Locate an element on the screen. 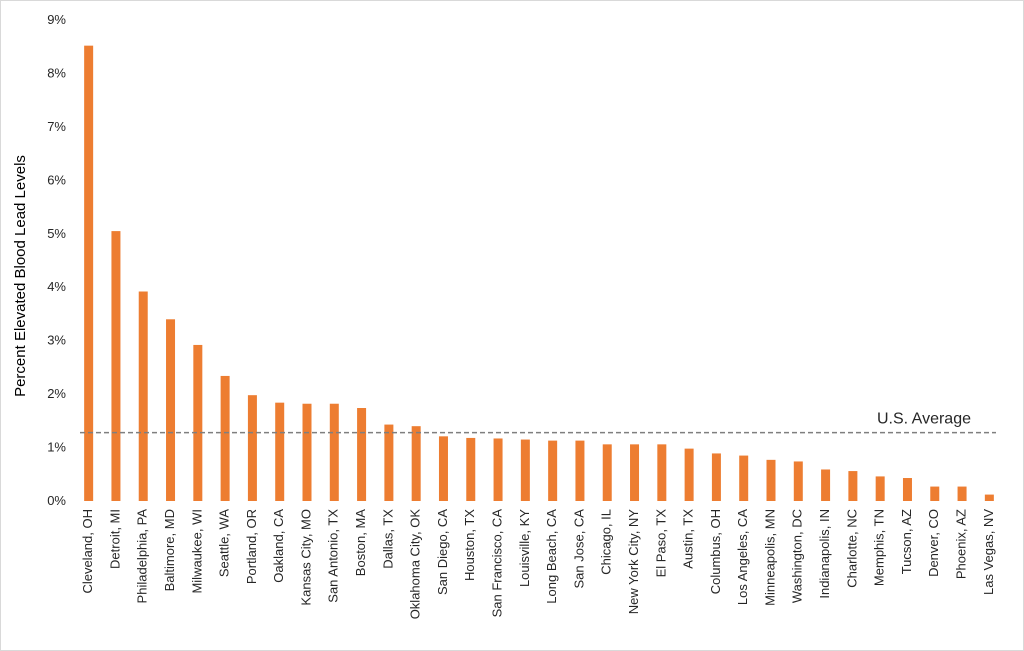 The image size is (1024, 651). x-tick-label: San Antonio, TX is located at coordinates (333, 556).